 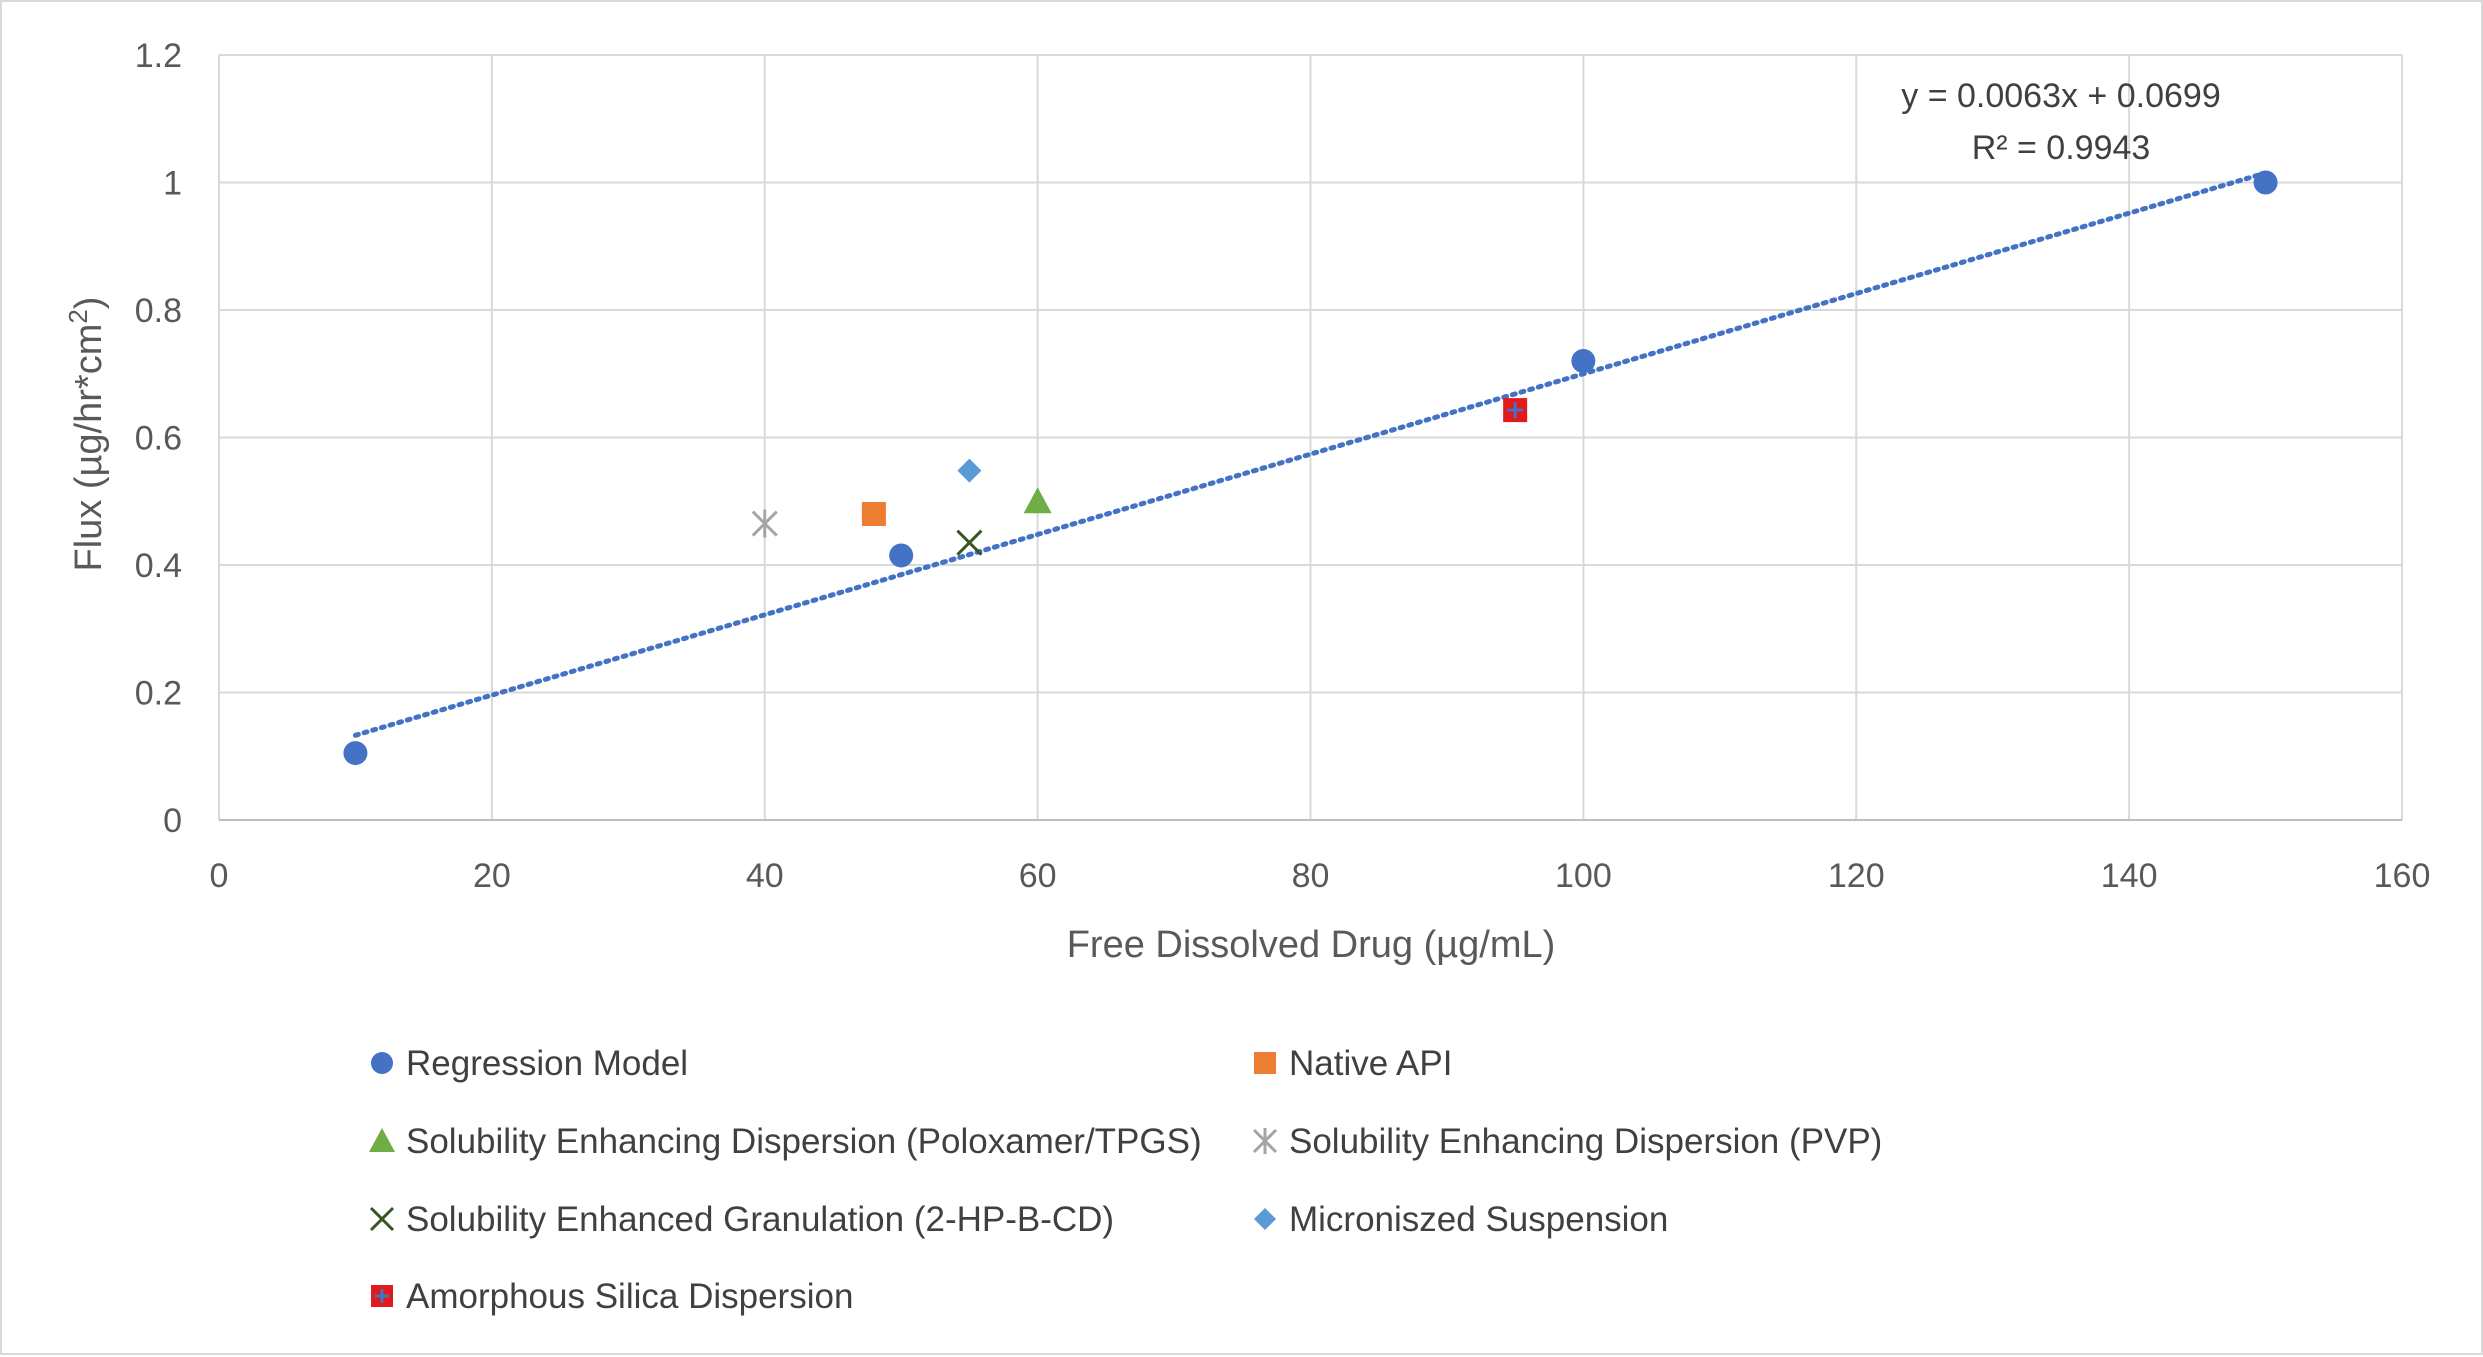 I want to click on y-tick-label: 1.2, so click(x=158, y=56).